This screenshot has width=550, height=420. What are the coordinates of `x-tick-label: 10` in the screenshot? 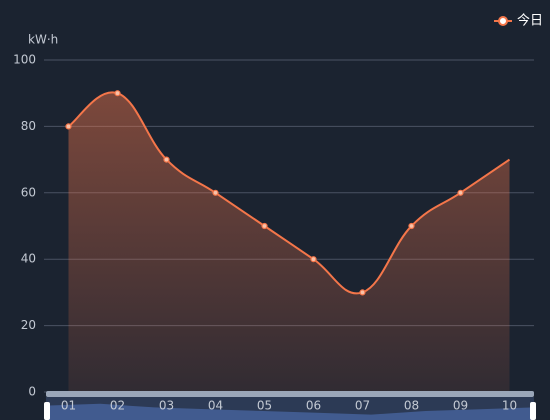 It's located at (509, 406).